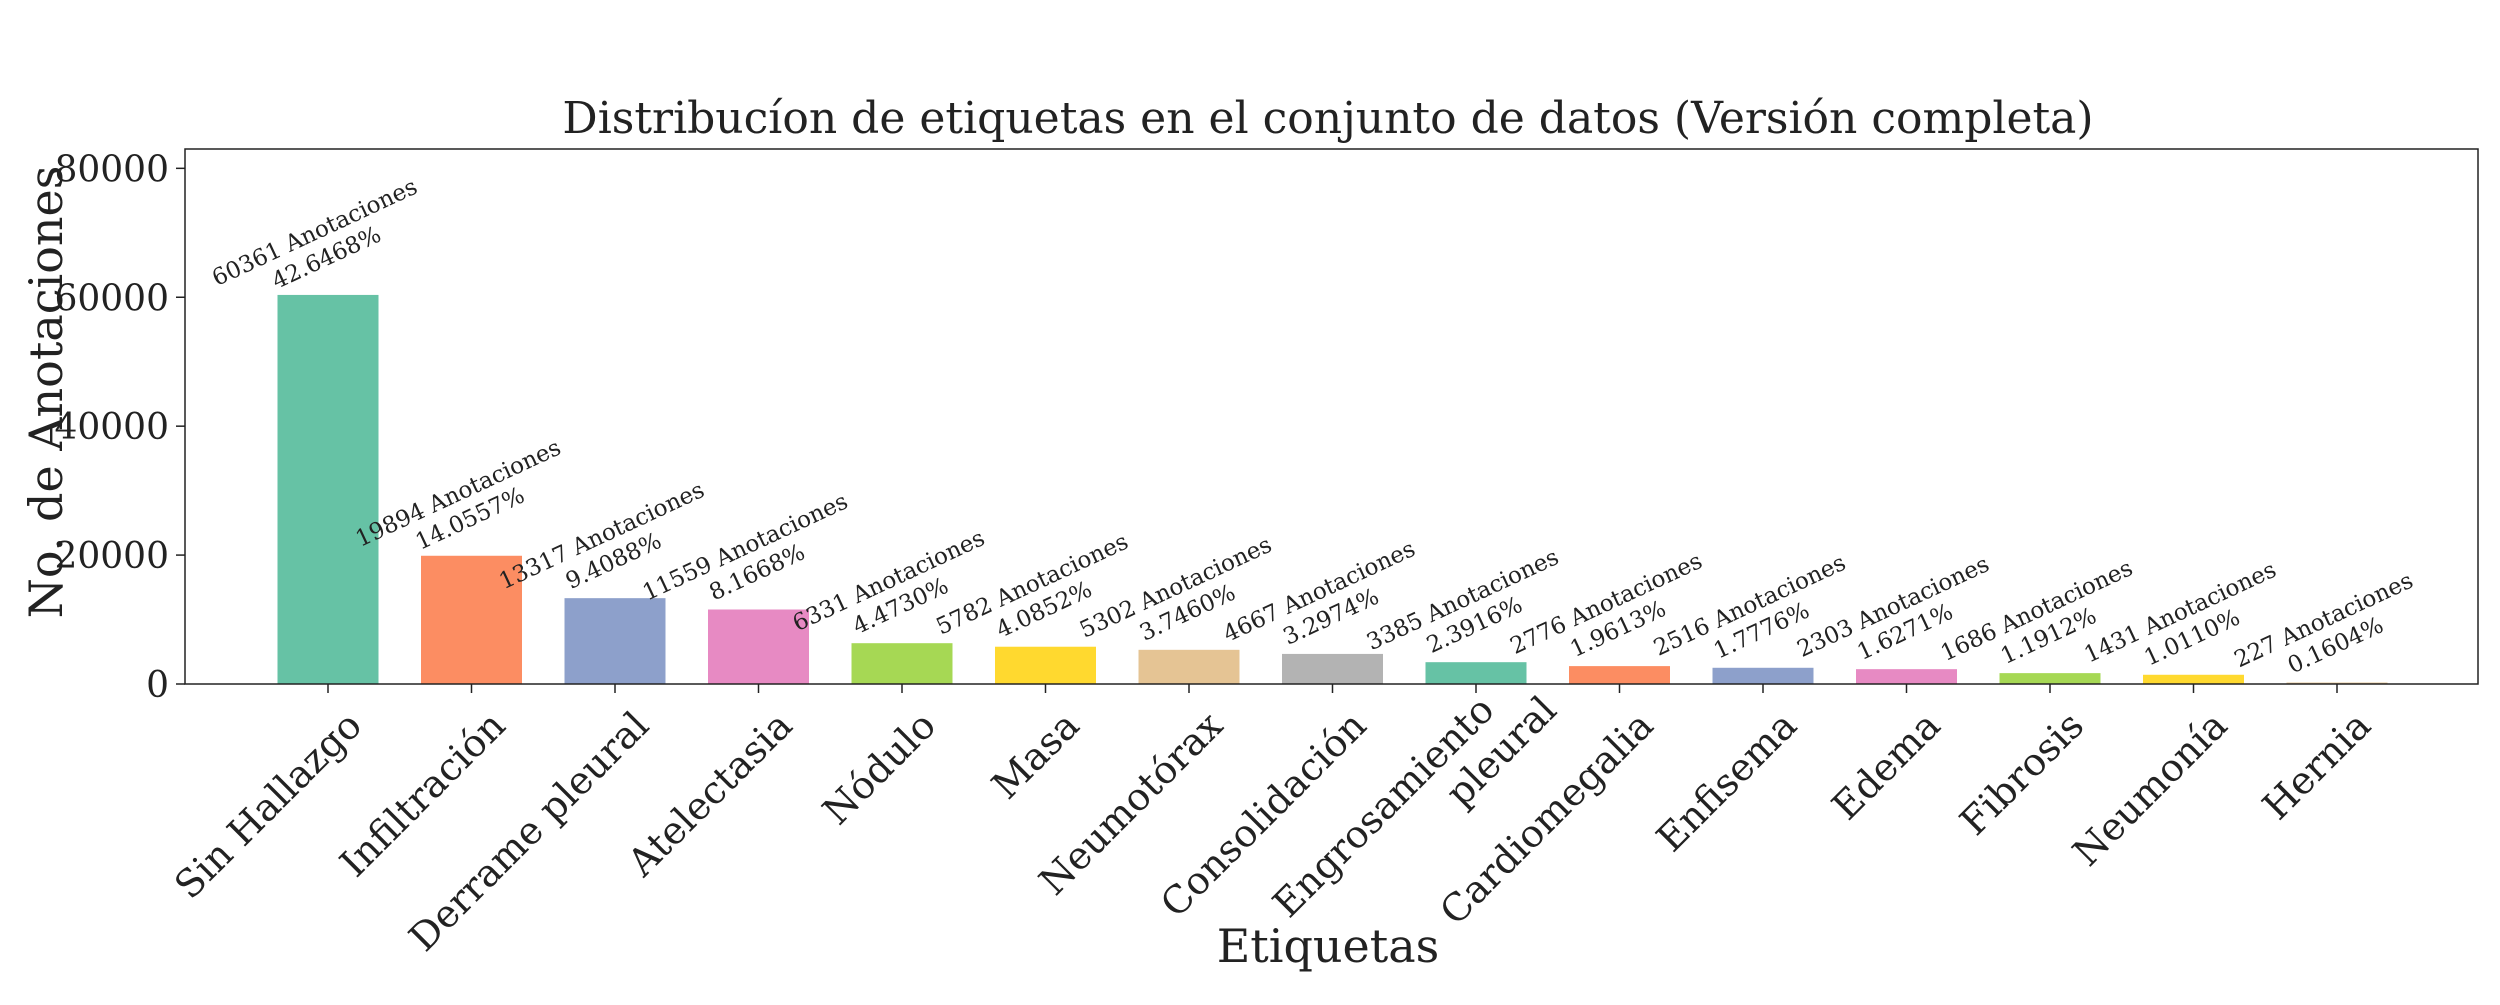 The width and height of the screenshot is (2500, 1005). I want to click on x-tick-label: Fibrosis, so click(2021, 773).